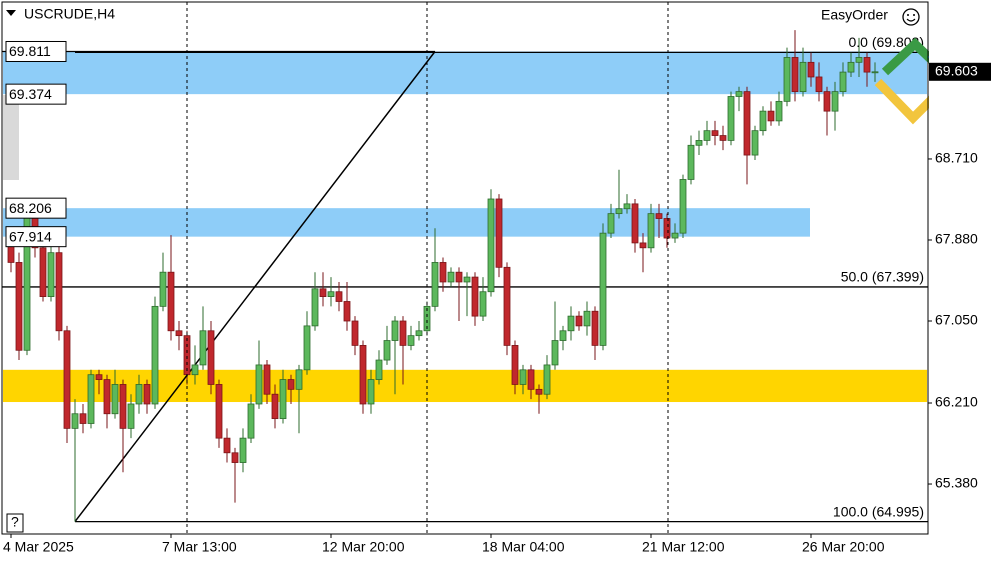  I want to click on y-tick-label: 68.710, so click(956, 158).